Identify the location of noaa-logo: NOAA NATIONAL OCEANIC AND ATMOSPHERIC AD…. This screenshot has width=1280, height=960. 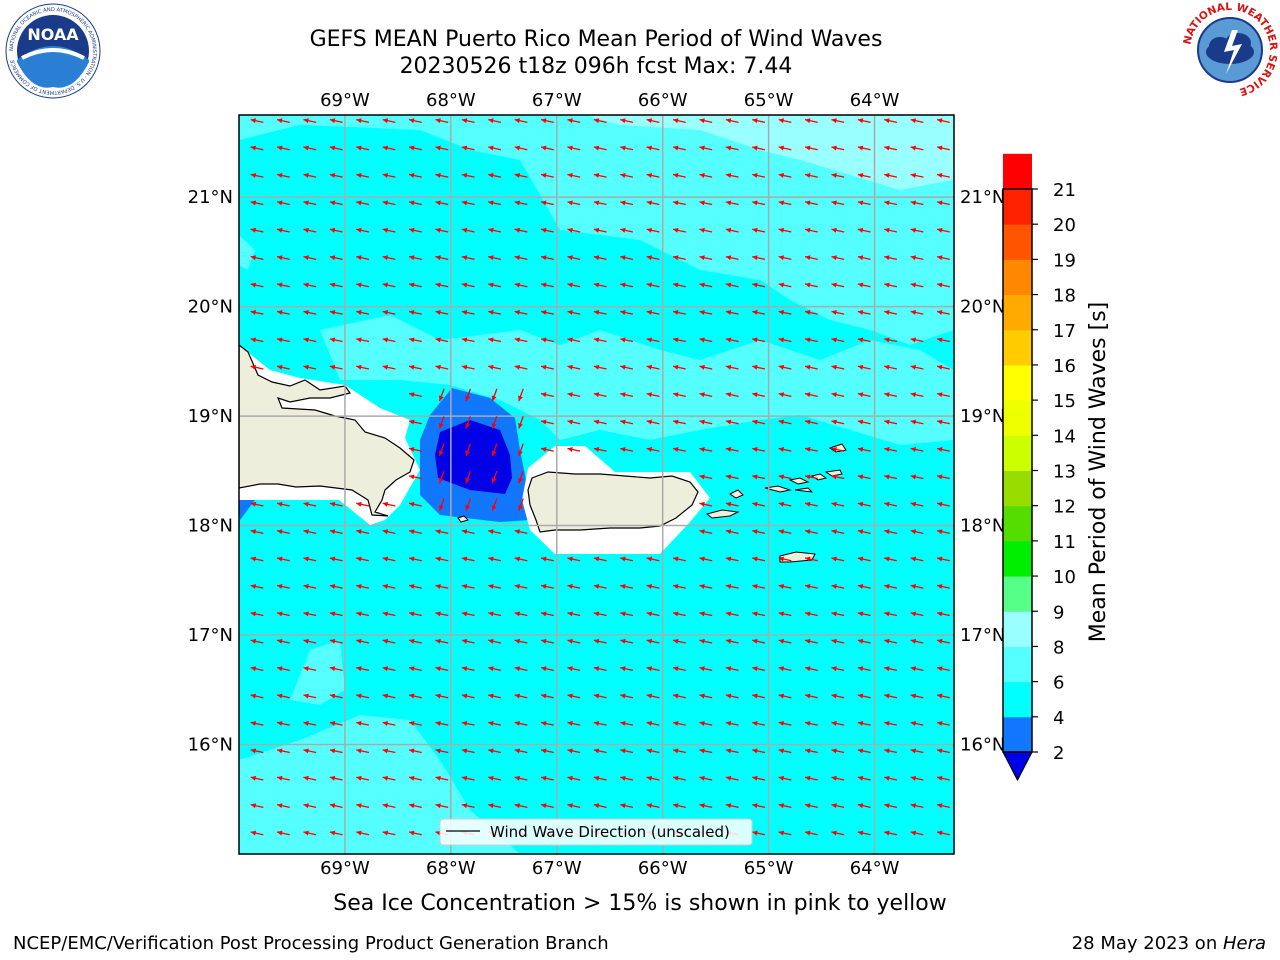
(53, 51).